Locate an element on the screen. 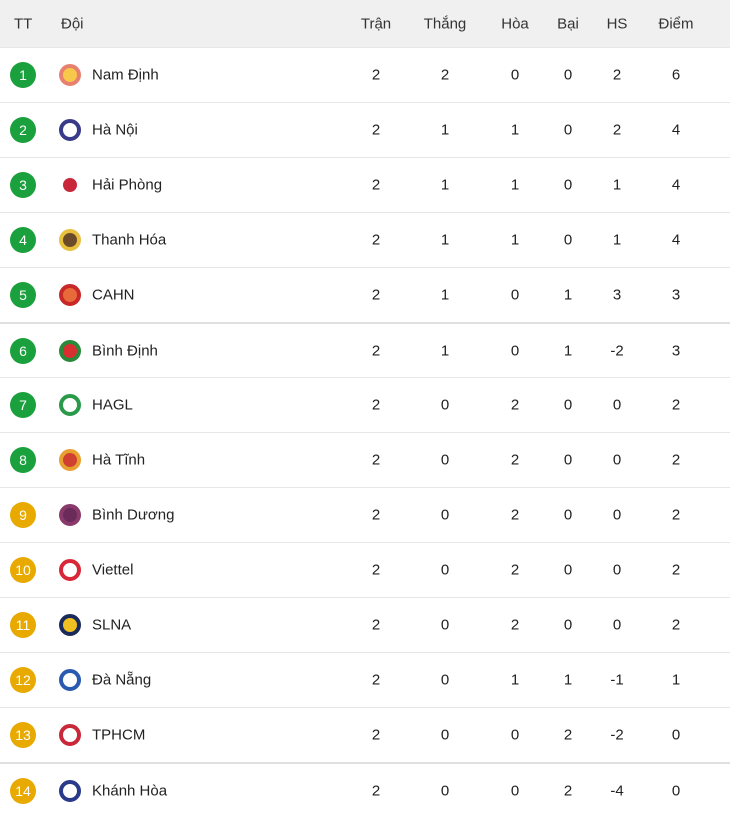  team-name: SLNA is located at coordinates (112, 625).